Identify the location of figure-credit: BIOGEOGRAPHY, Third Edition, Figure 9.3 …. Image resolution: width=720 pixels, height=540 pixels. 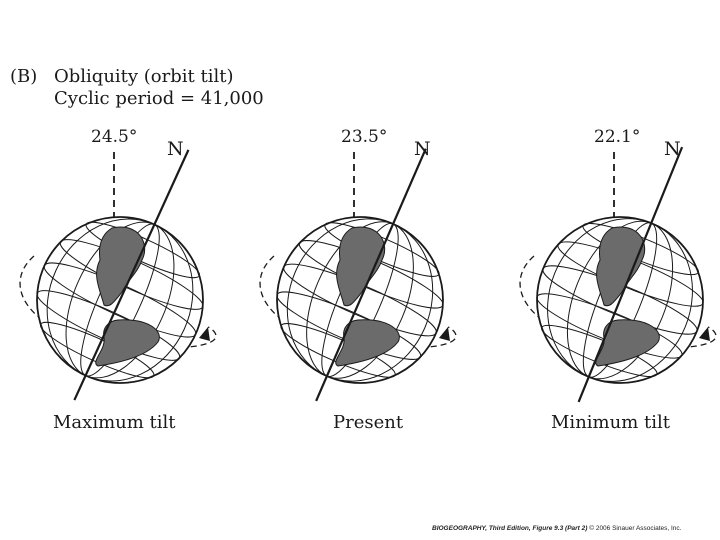
(556, 528).